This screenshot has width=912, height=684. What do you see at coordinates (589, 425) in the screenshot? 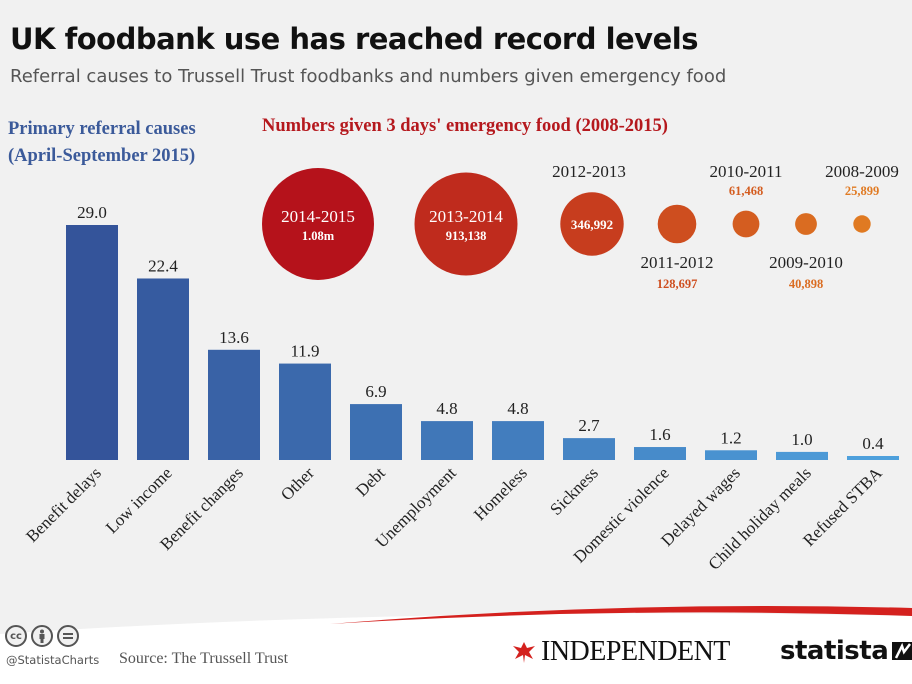
I see `bar-value-label: 2.7` at bounding box center [589, 425].